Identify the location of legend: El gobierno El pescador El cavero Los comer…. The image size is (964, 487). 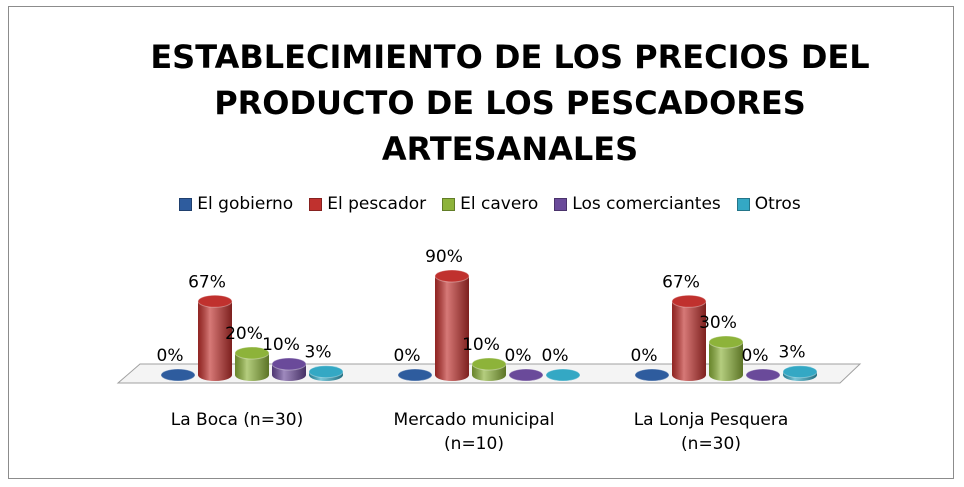
(482, 204).